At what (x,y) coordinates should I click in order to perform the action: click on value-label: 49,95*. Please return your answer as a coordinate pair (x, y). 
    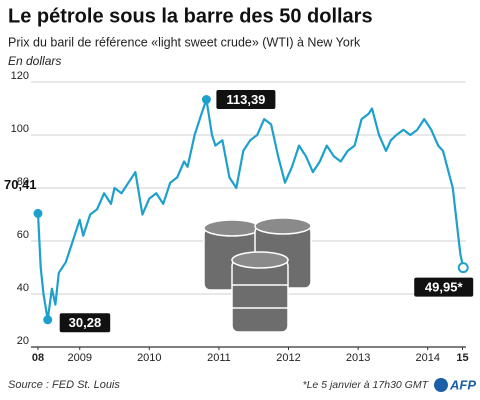
    Looking at the image, I should click on (444, 287).